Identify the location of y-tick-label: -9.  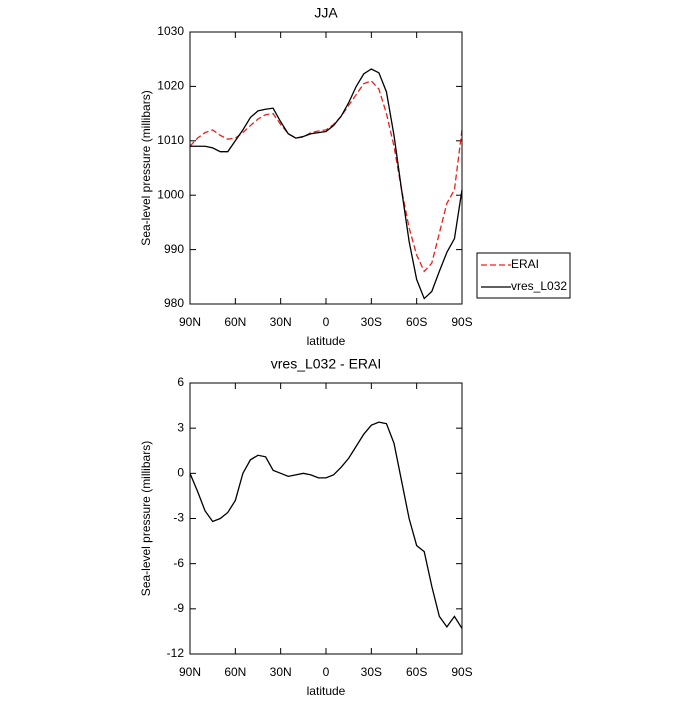
(178, 608).